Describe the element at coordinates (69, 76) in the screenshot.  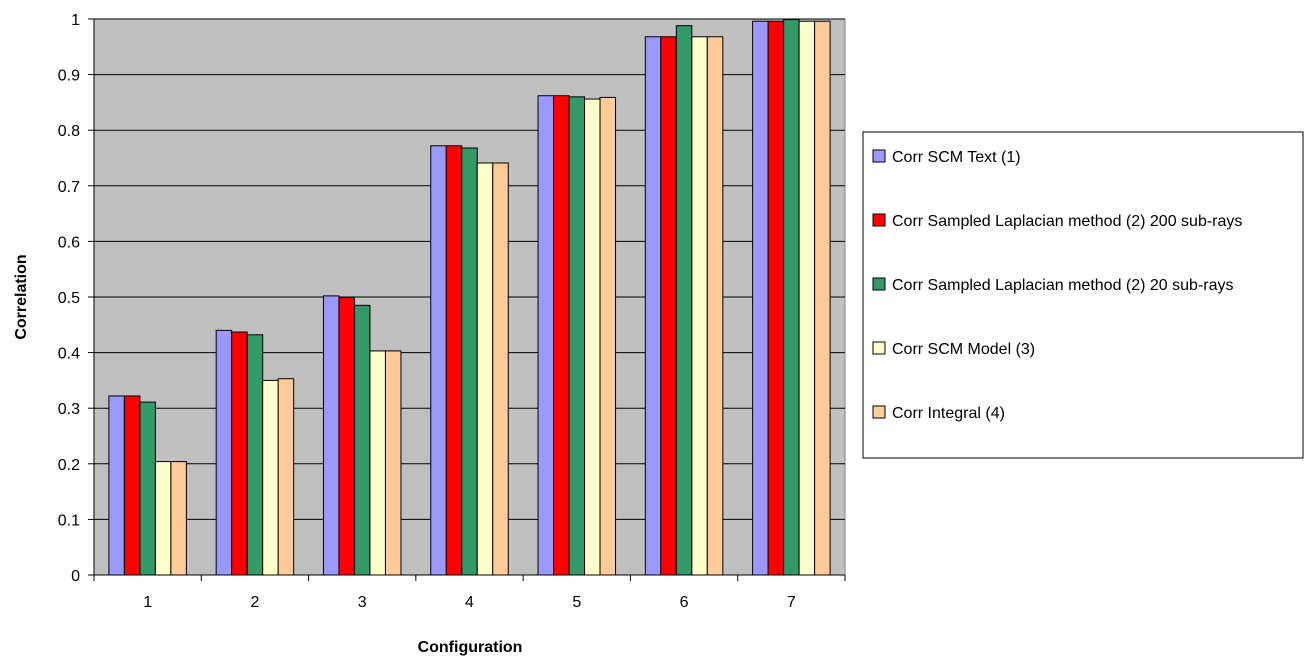
I see `y-tick-label: 0.9` at that location.